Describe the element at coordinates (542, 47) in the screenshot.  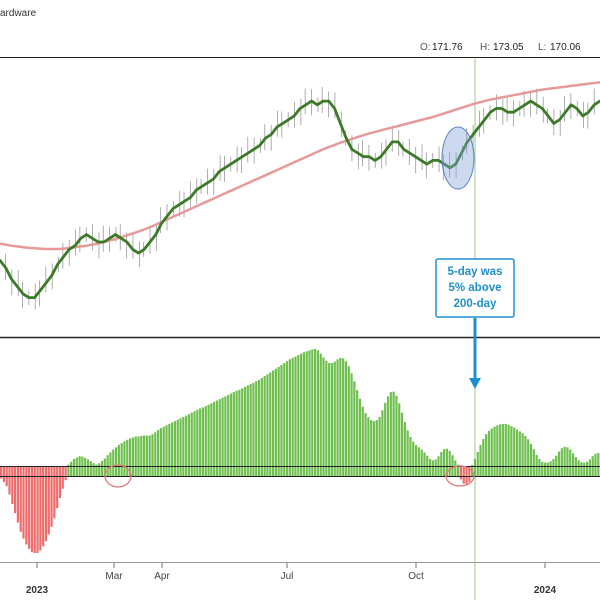
I see `low-label: L:` at that location.